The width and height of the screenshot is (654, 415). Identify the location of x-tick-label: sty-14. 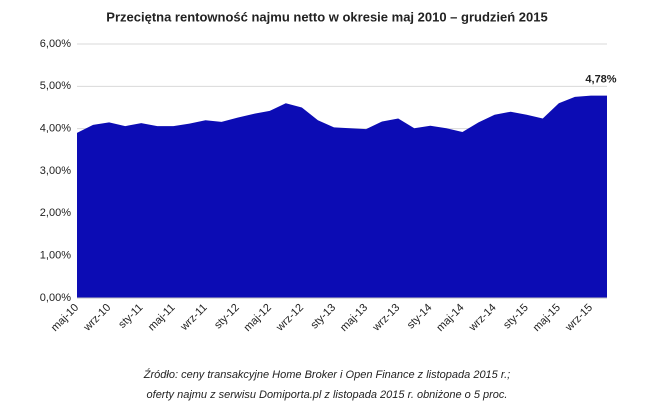
(420, 317).